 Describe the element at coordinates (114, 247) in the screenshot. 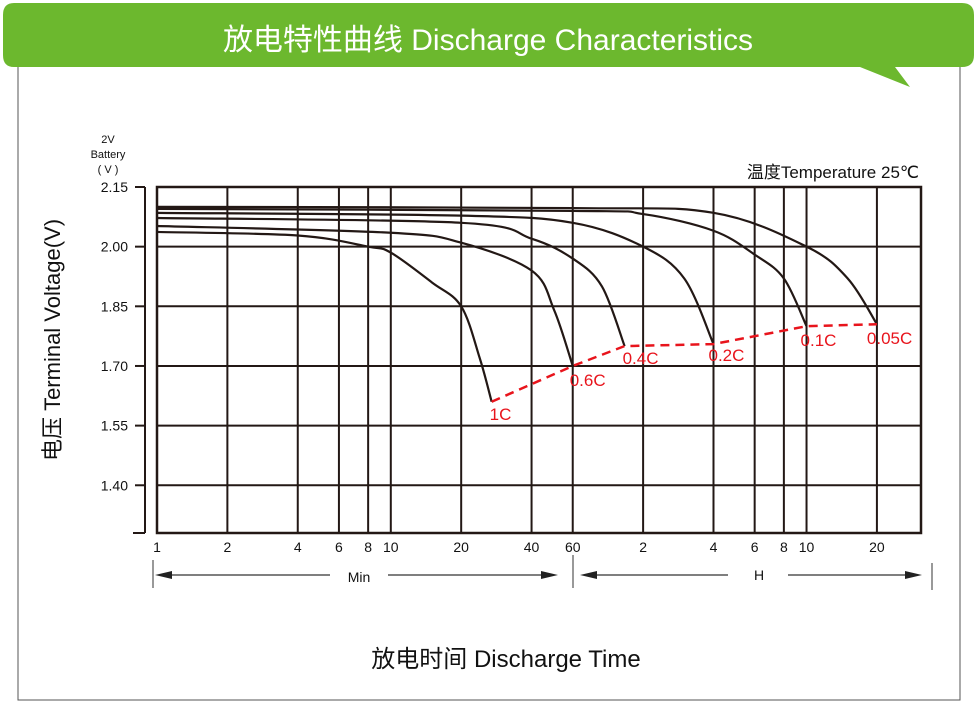

I see `y-tick-label: 2.00` at that location.